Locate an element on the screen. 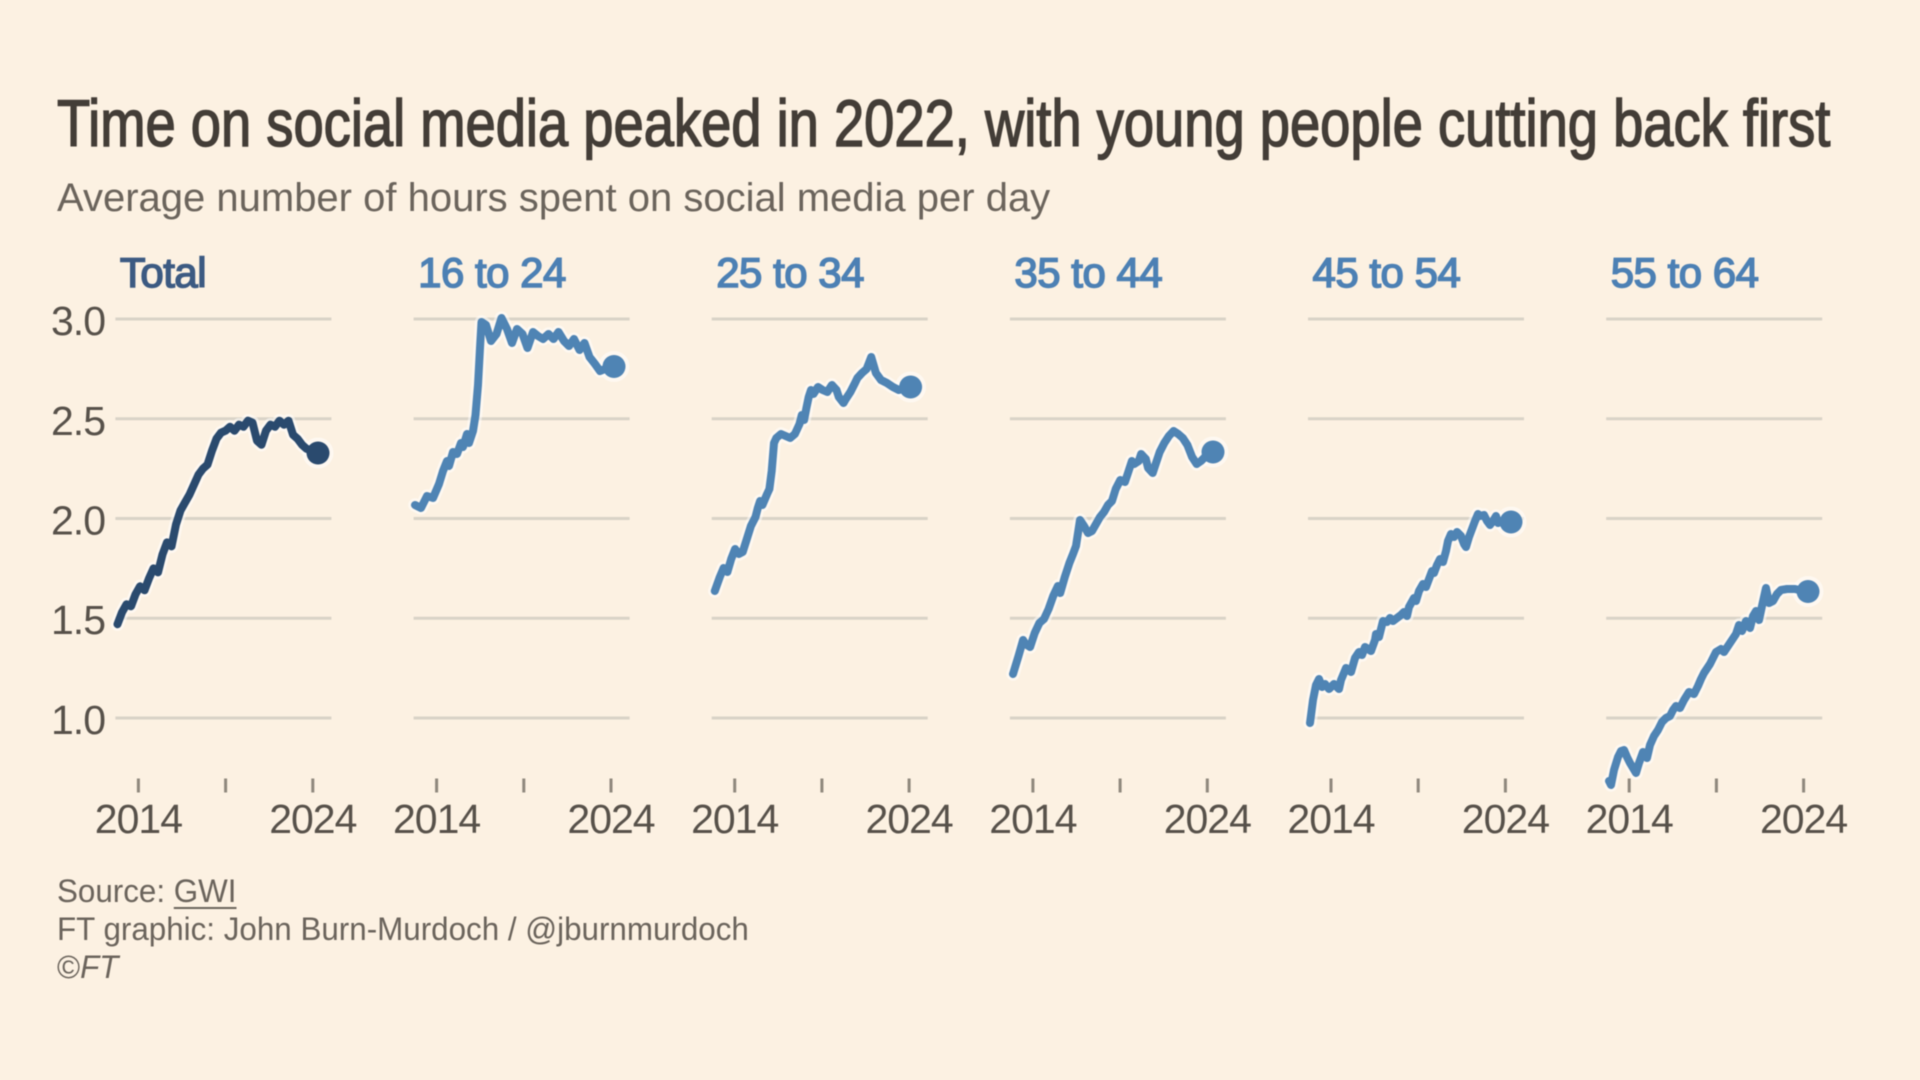 Image resolution: width=1920 pixels, height=1080 pixels. svg-text: 2.5 is located at coordinates (78, 421).